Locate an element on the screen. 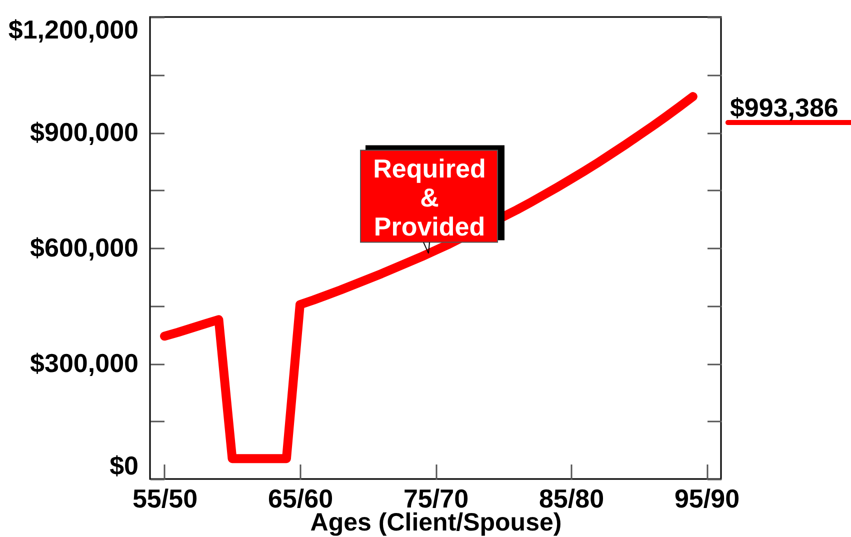  annotation: Required & Provided is located at coordinates (429, 197).